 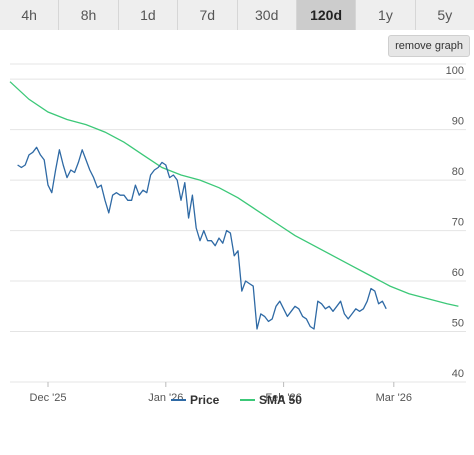 What do you see at coordinates (386, 15) in the screenshot?
I see `tab-1y: 1y` at bounding box center [386, 15].